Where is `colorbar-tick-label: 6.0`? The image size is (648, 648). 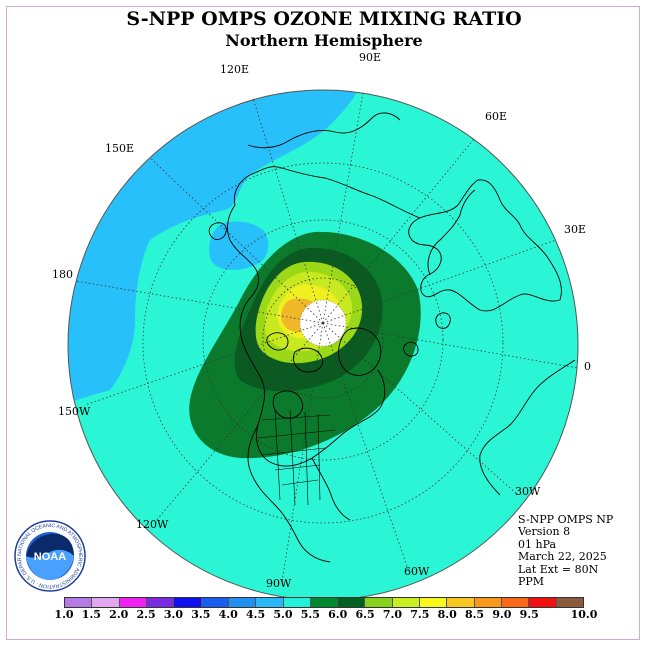 colorbar-tick-label: 6.0 is located at coordinates (338, 614).